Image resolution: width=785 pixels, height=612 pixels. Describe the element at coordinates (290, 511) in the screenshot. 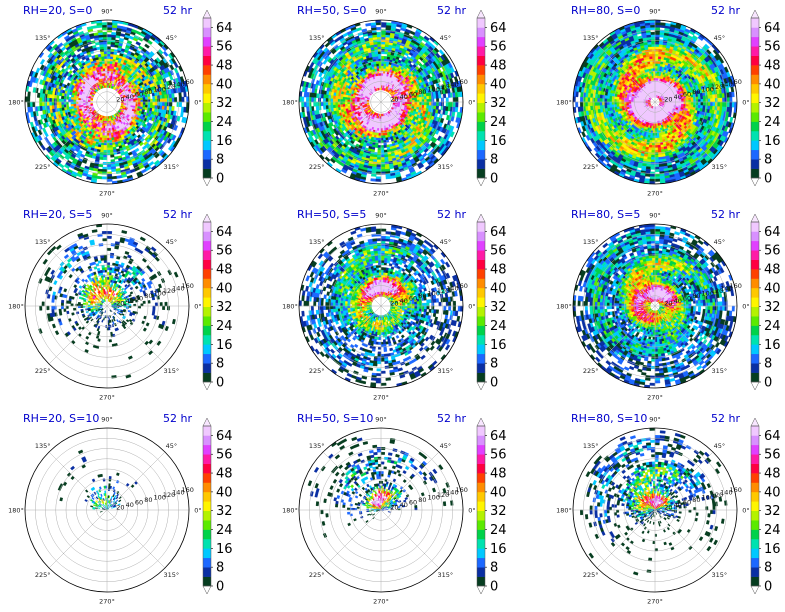

I see `angle-tick-label: 180°` at that location.